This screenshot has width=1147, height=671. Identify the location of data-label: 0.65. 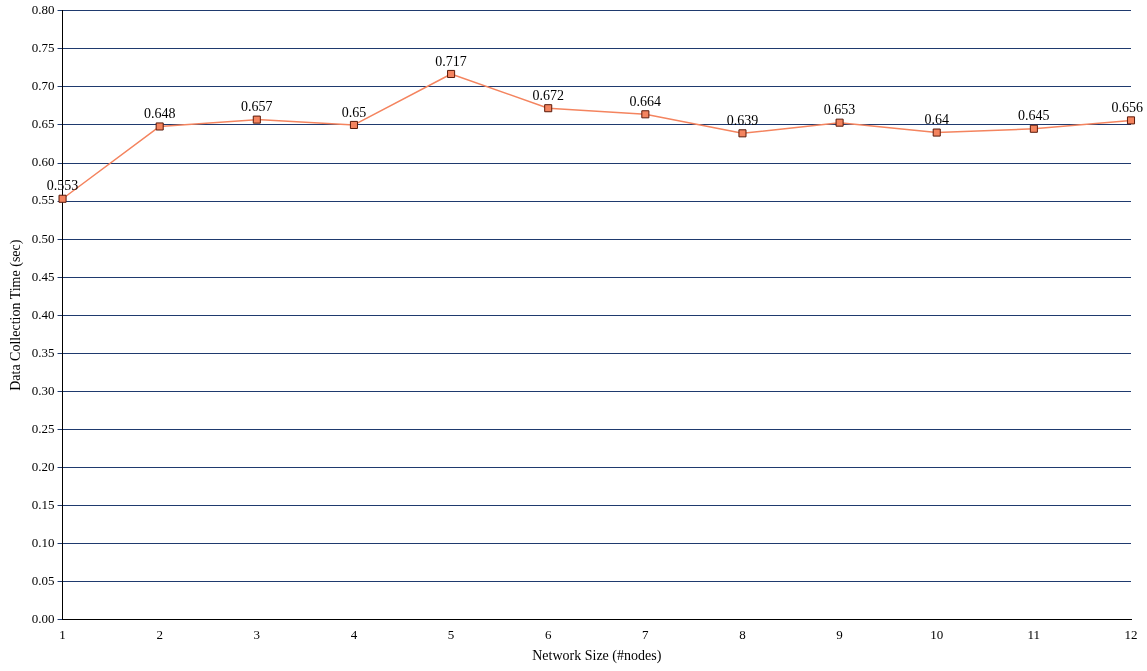
(354, 112).